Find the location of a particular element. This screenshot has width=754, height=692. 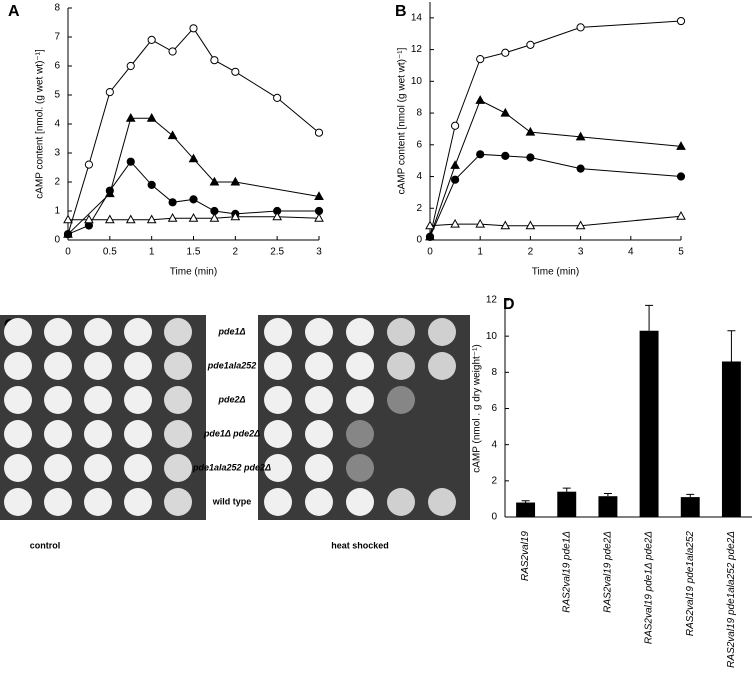

y-tick-label: 8 is located at coordinates (494, 372).